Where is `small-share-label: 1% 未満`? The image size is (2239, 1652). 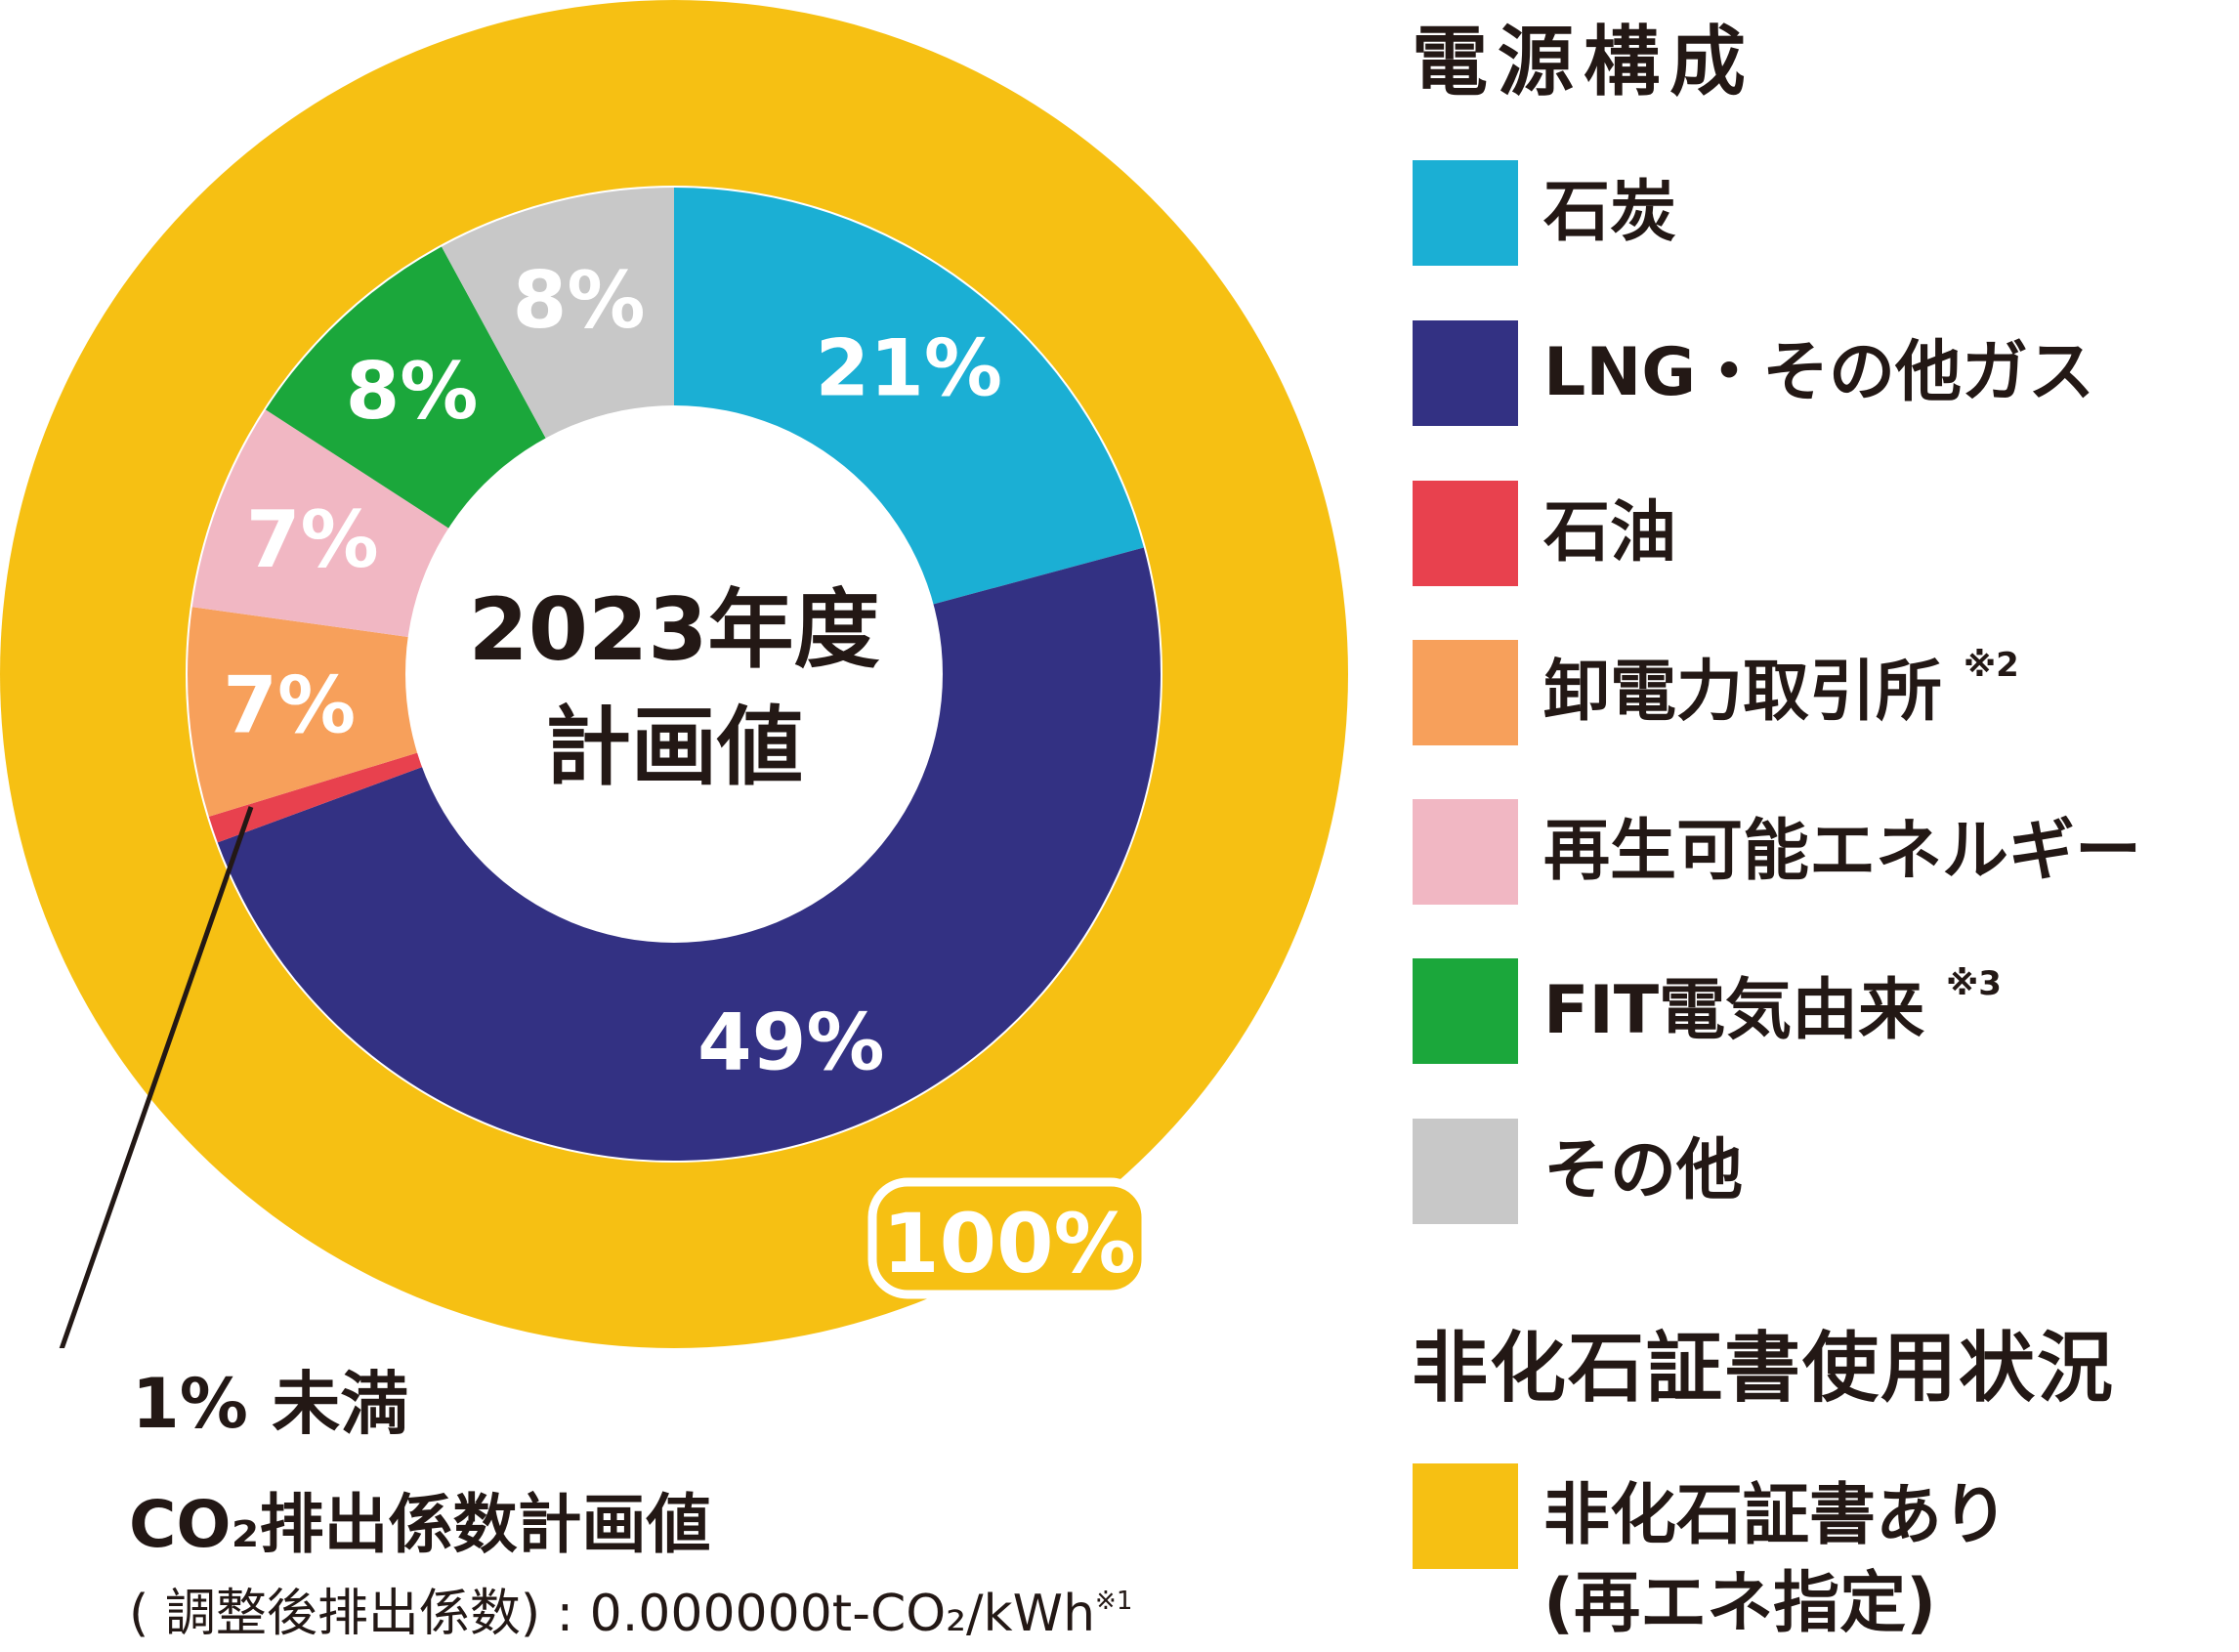 small-share-label: 1% 未満 is located at coordinates (270, 1404).